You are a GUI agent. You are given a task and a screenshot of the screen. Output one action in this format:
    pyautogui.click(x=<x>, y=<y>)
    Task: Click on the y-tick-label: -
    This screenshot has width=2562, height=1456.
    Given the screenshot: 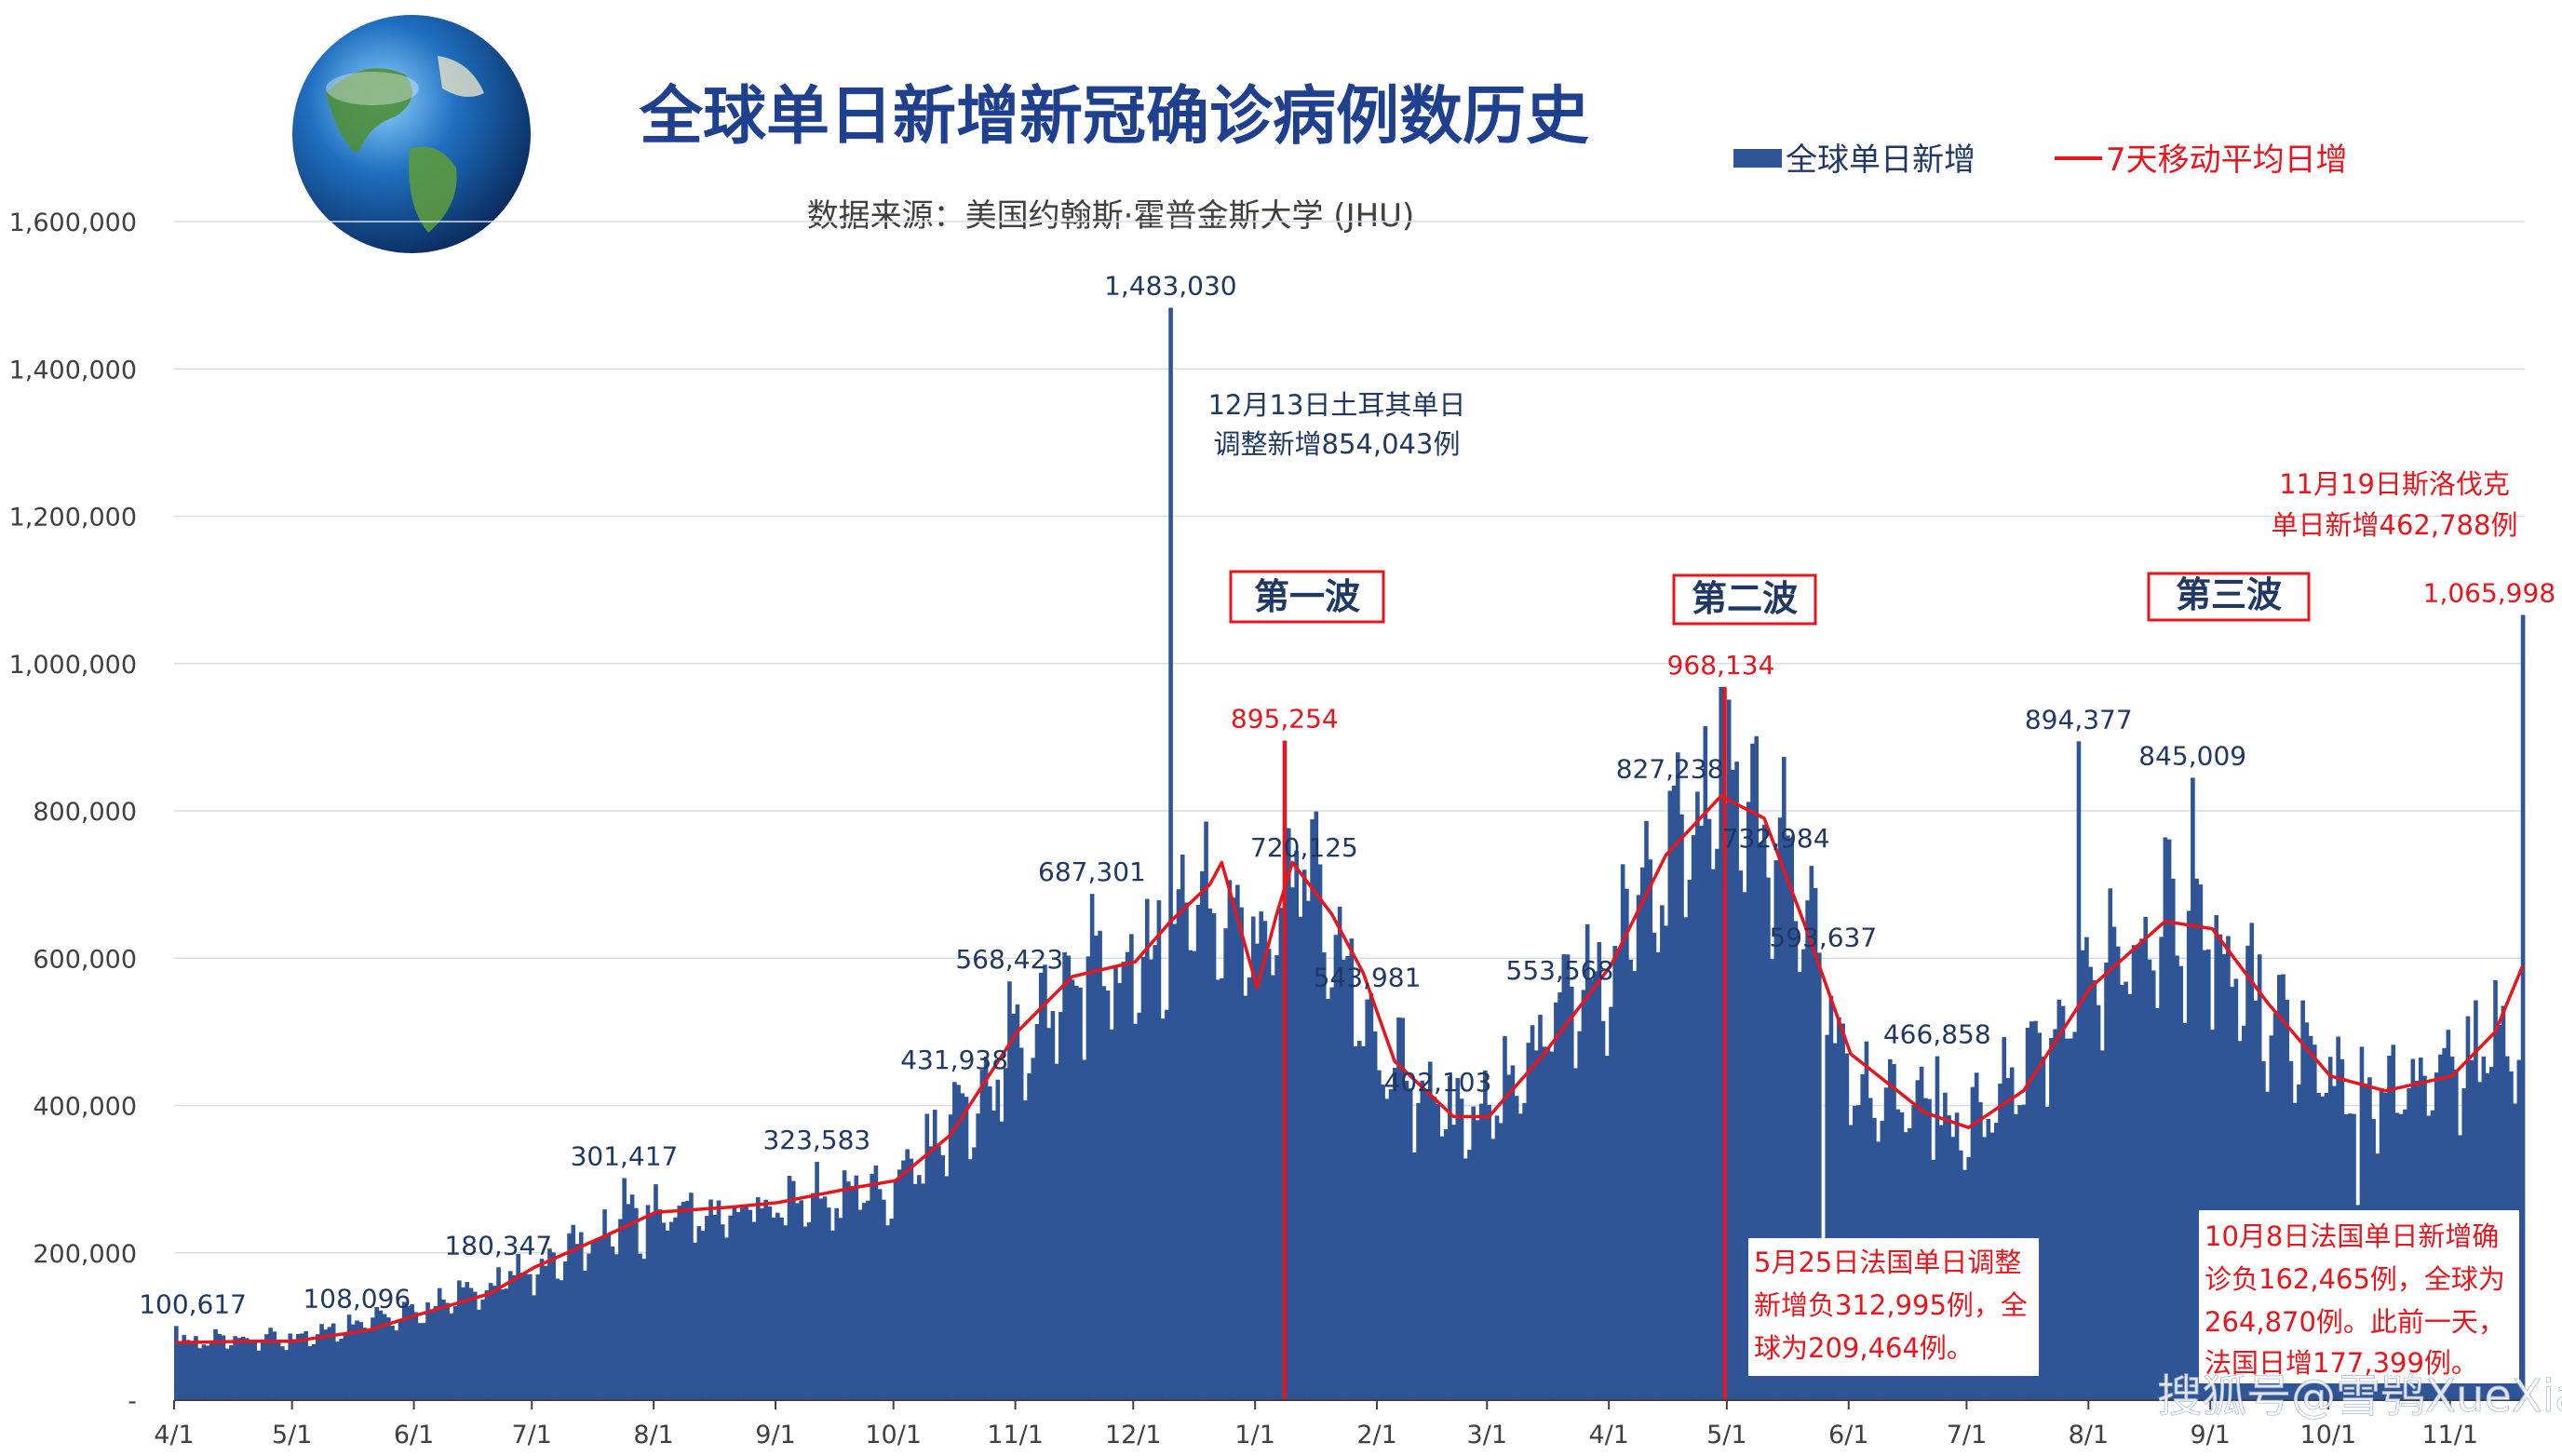 What is the action you would take?
    pyautogui.click(x=133, y=1401)
    